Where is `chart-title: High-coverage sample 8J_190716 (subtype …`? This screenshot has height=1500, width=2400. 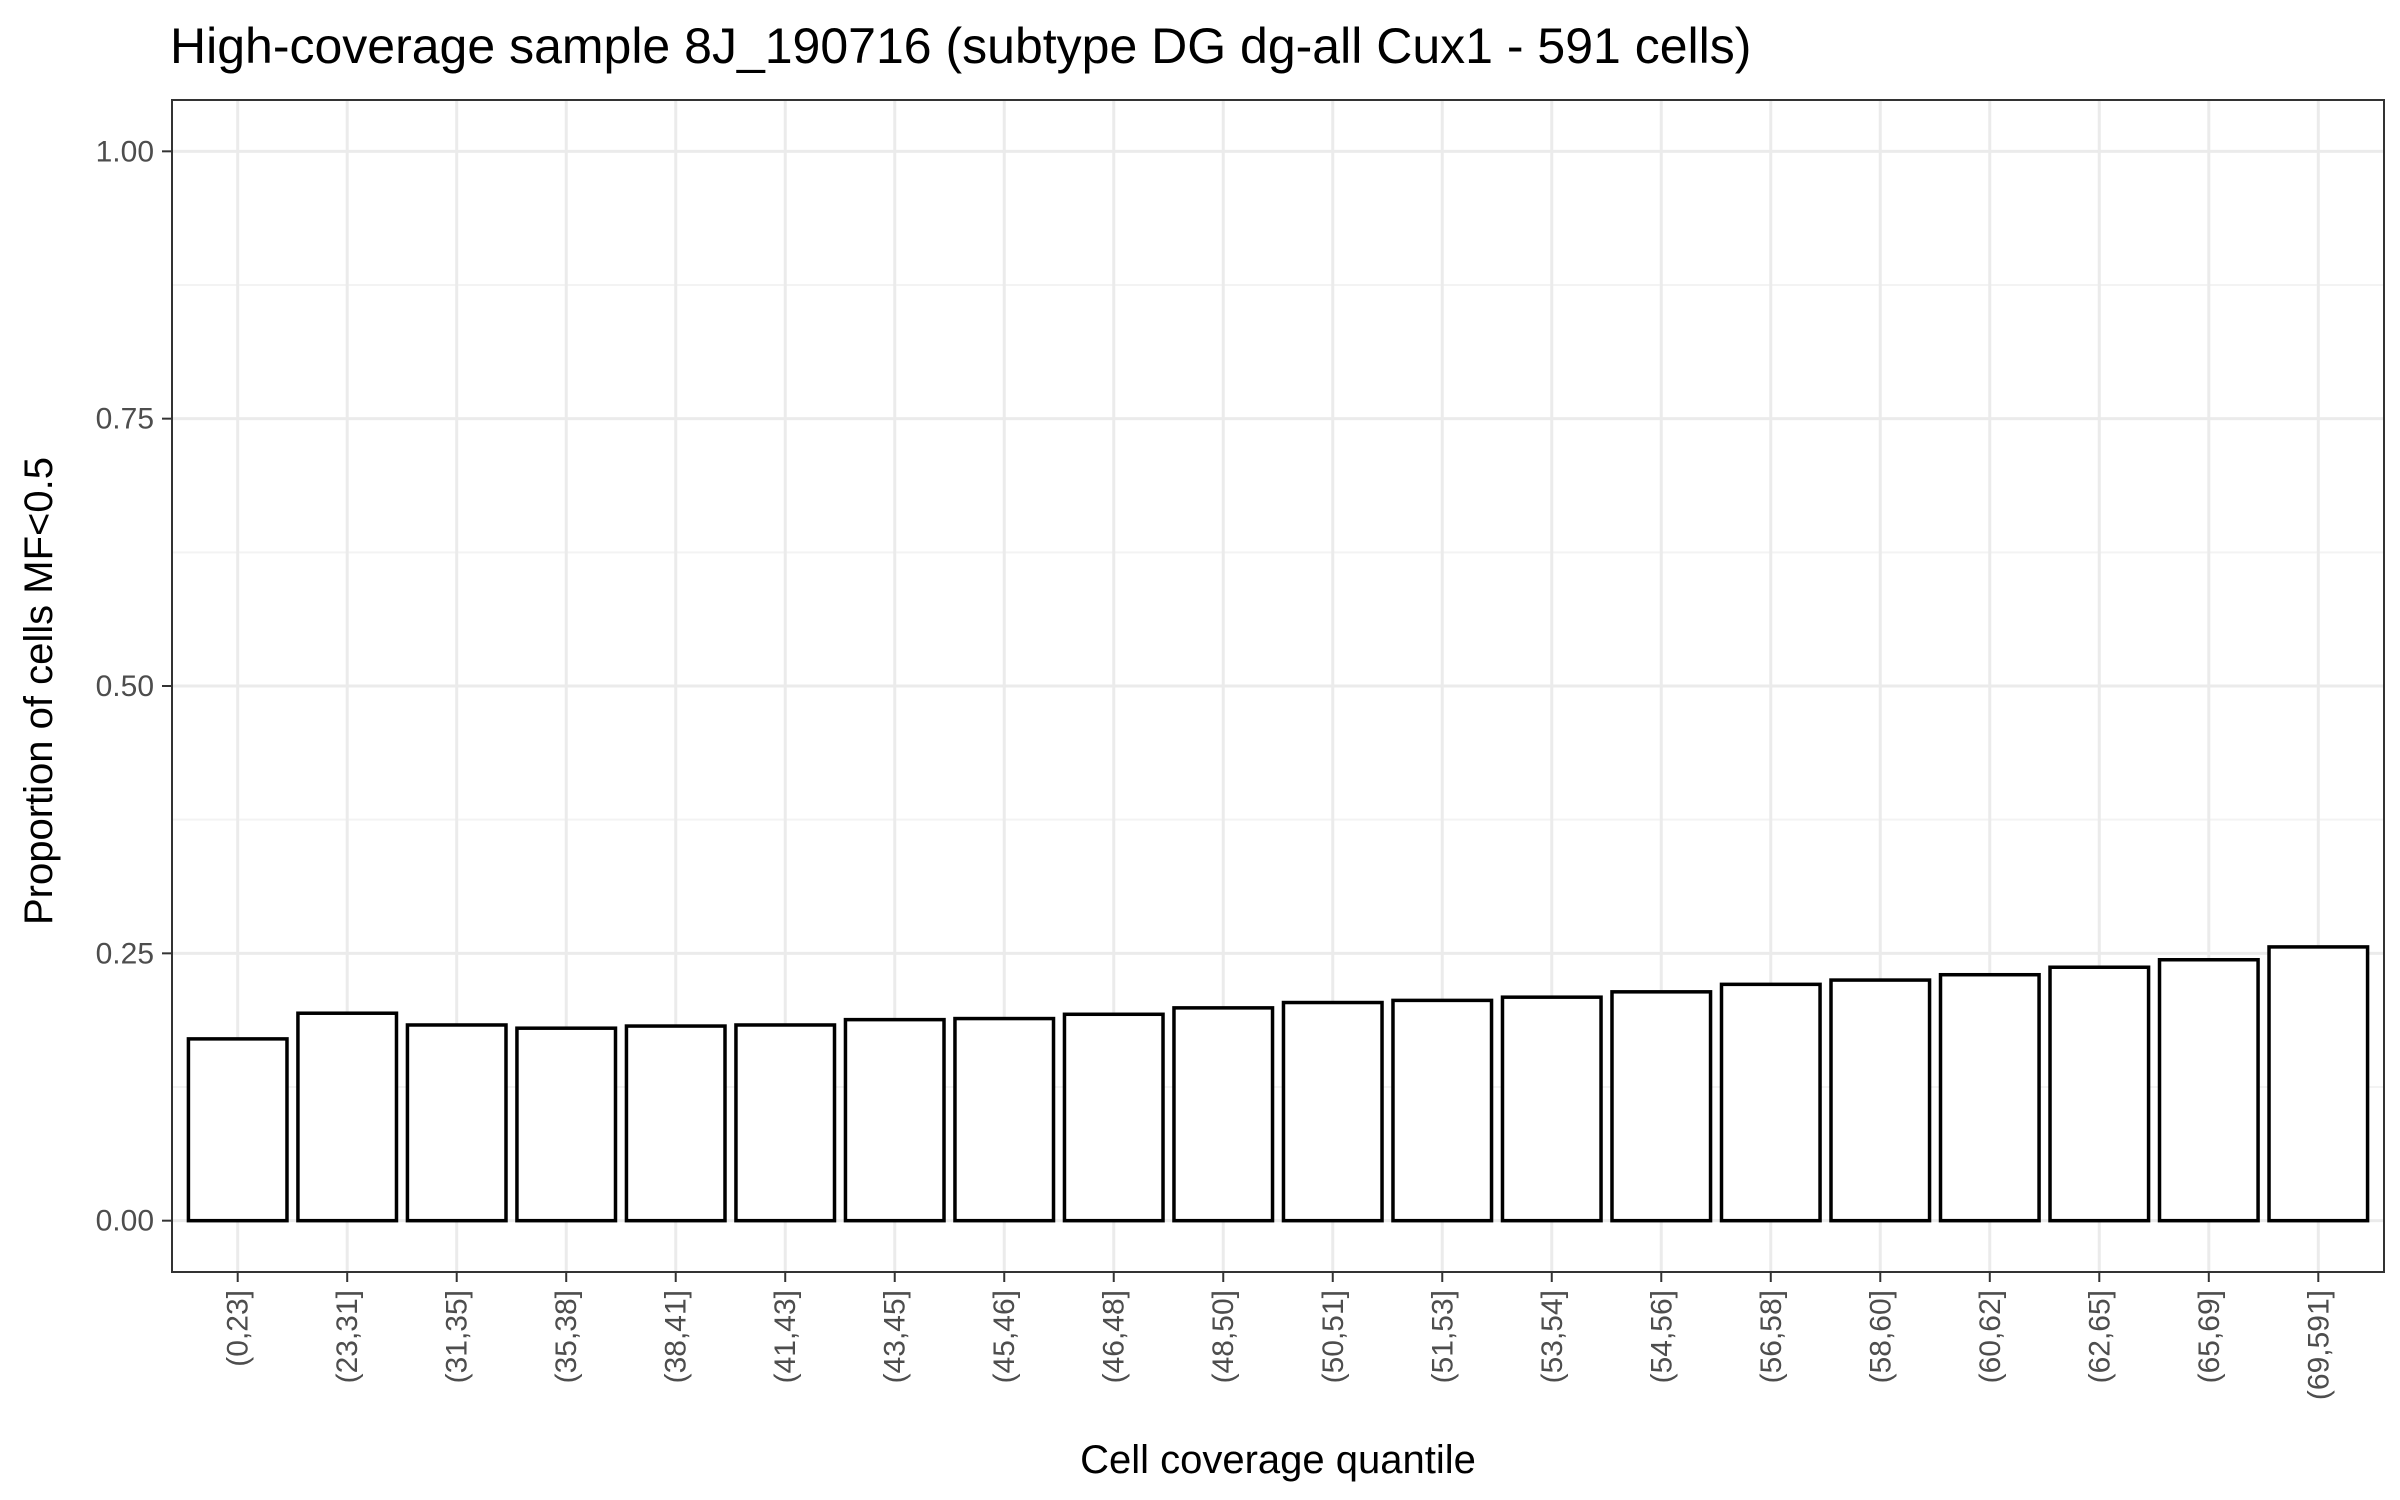 chart-title: High-coverage sample 8J_190716 (subtype … is located at coordinates (960, 46).